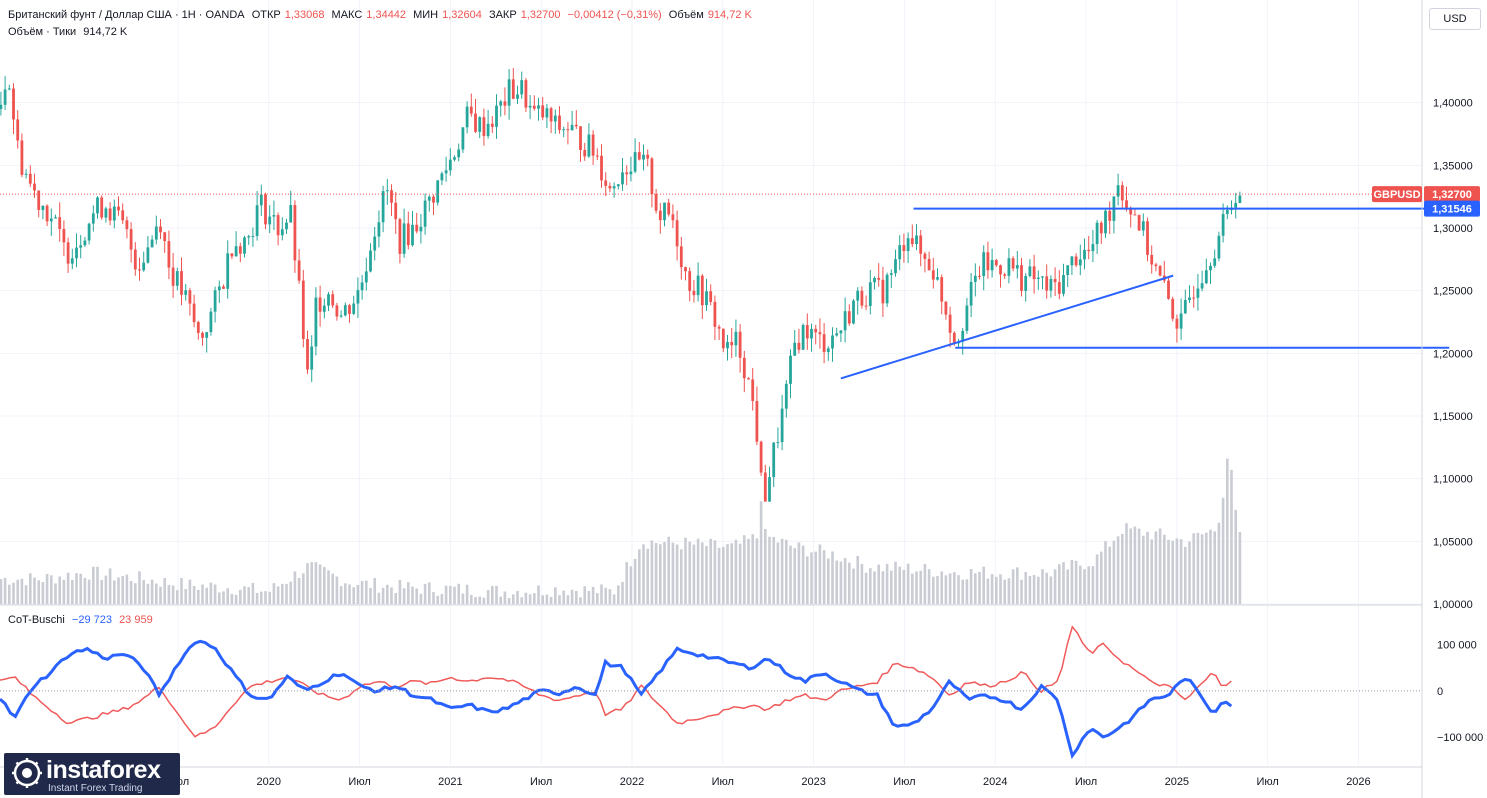 The image size is (1487, 798). What do you see at coordinates (450, 782) in the screenshot?
I see `x-tick-label: 2021` at bounding box center [450, 782].